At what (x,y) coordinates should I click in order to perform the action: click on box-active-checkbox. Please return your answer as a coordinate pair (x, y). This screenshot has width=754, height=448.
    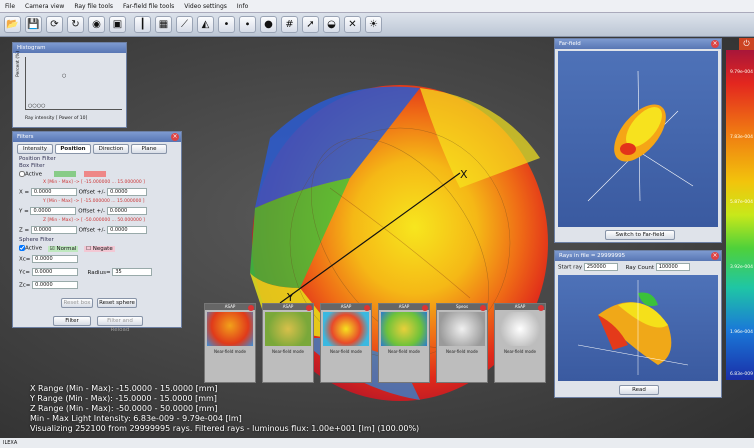
    Looking at the image, I should click on (22, 174).